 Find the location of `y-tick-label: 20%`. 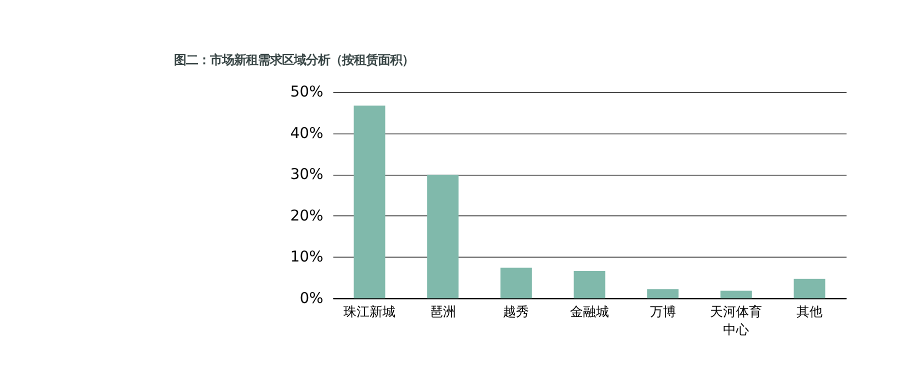

y-tick-label: 20% is located at coordinates (307, 215).